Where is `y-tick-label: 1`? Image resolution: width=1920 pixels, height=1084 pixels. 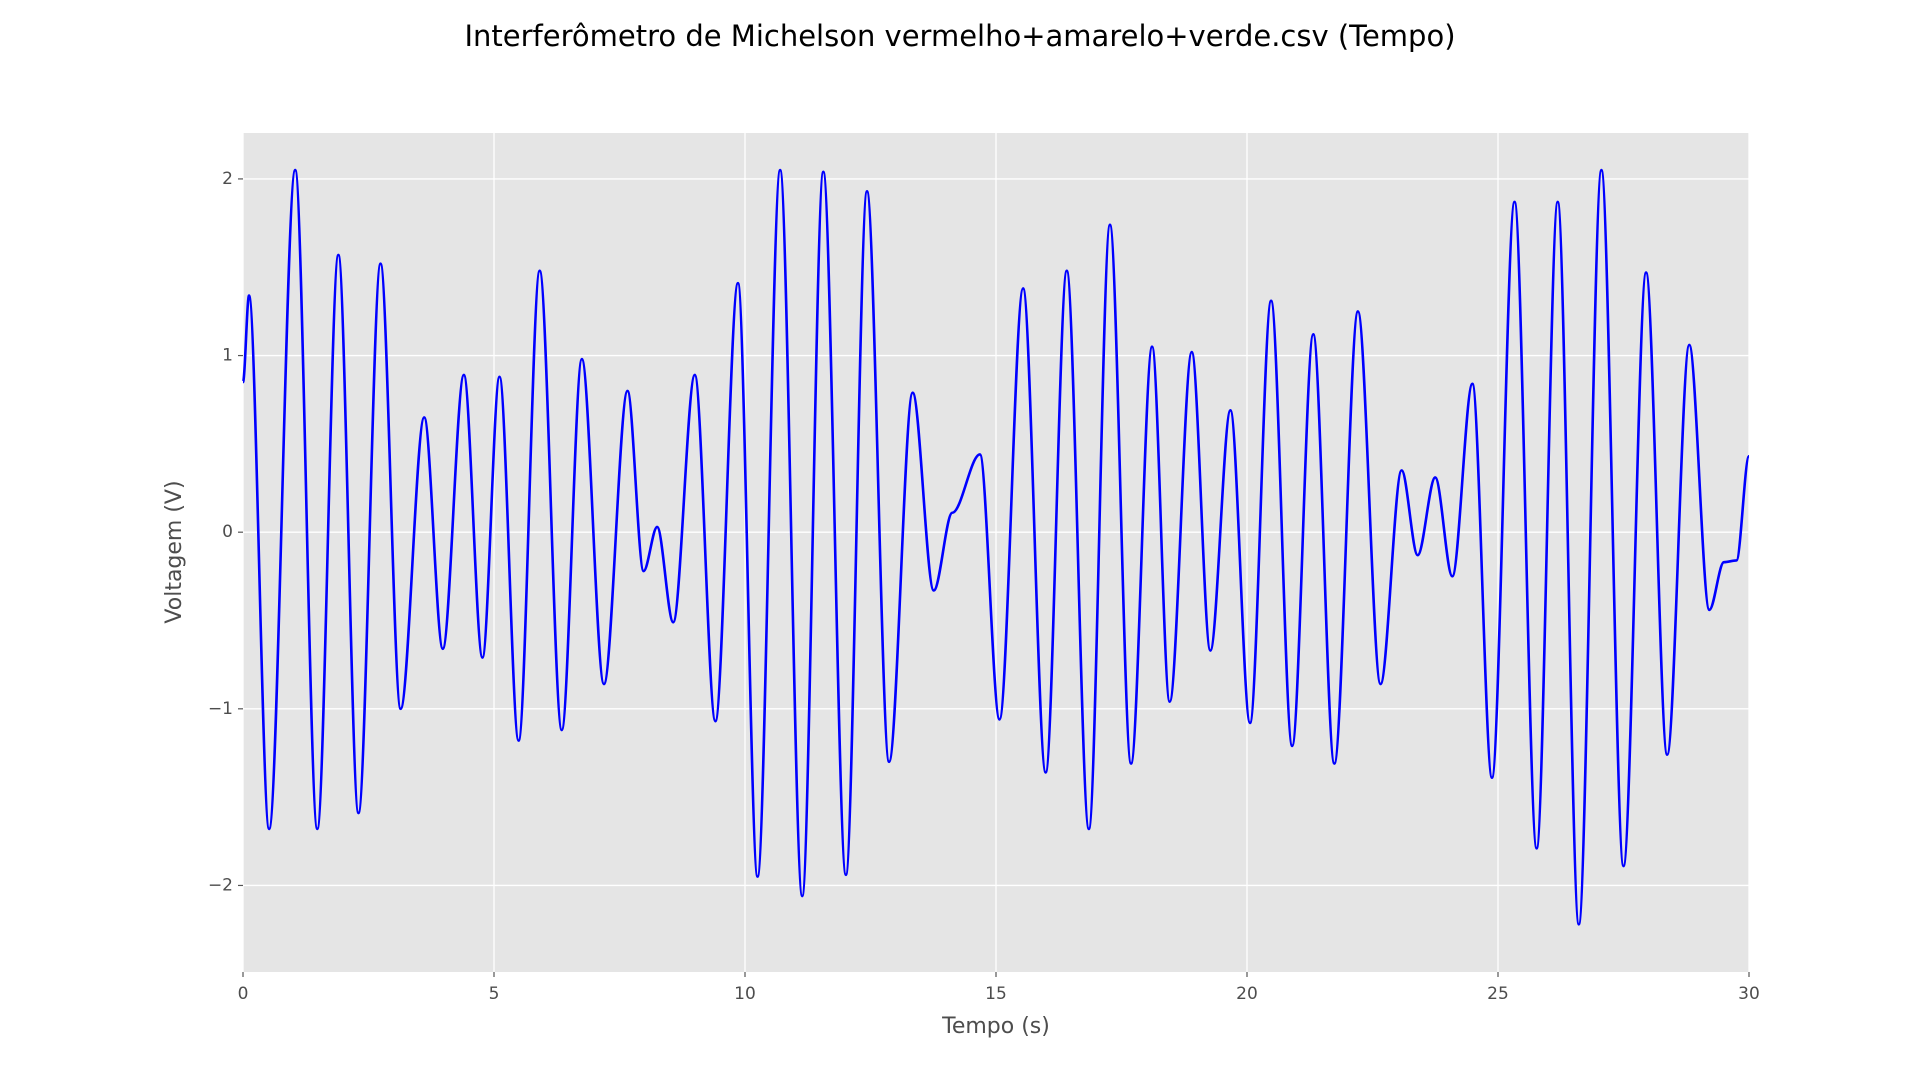 y-tick-label: 1 is located at coordinates (227, 356).